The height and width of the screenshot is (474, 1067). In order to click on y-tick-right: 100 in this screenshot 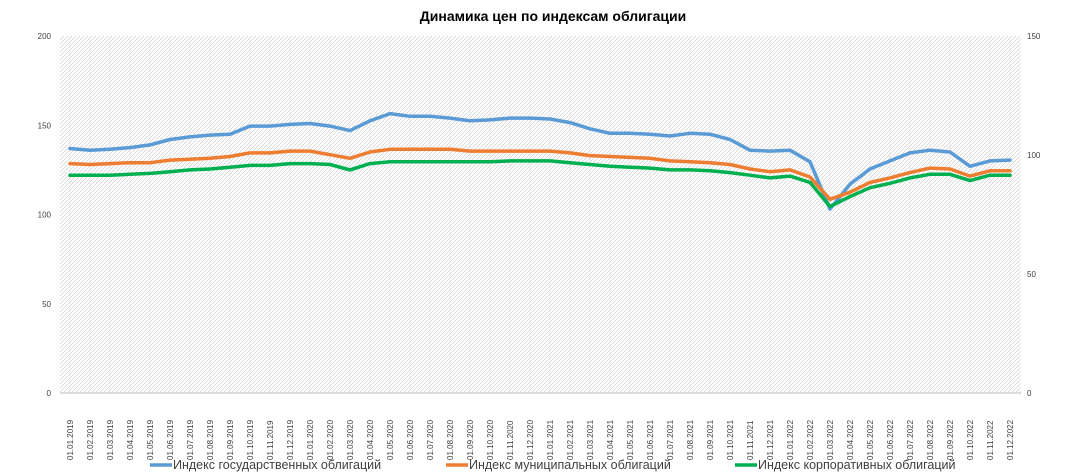, I will do `click(1034, 155)`.